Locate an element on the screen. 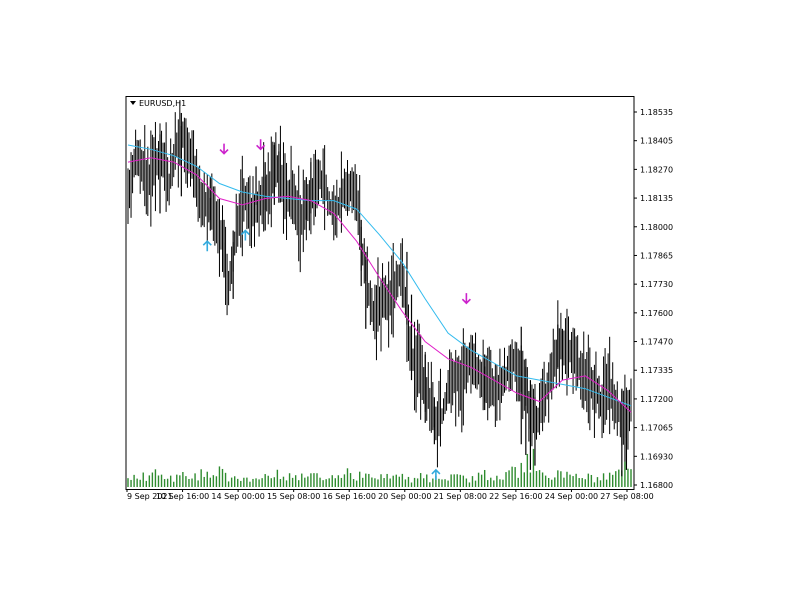  y-tick-label: 1.17200 is located at coordinates (656, 399).